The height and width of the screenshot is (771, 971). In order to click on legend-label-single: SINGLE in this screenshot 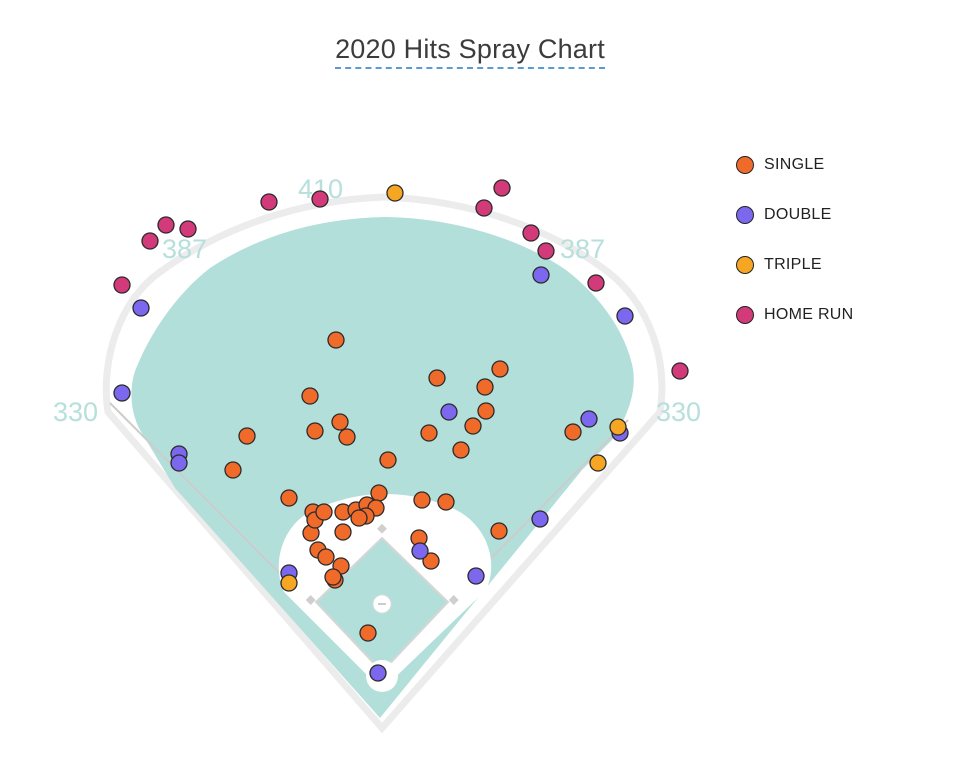, I will do `click(794, 164)`.